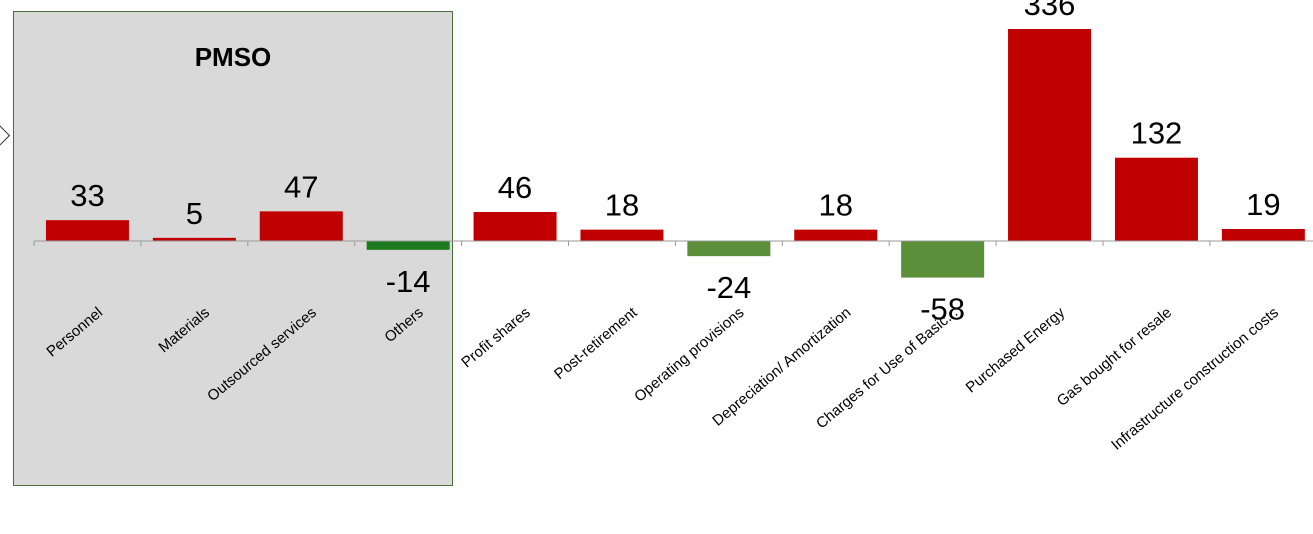  What do you see at coordinates (233, 57) in the screenshot?
I see `pmso-group-title: PMSO` at bounding box center [233, 57].